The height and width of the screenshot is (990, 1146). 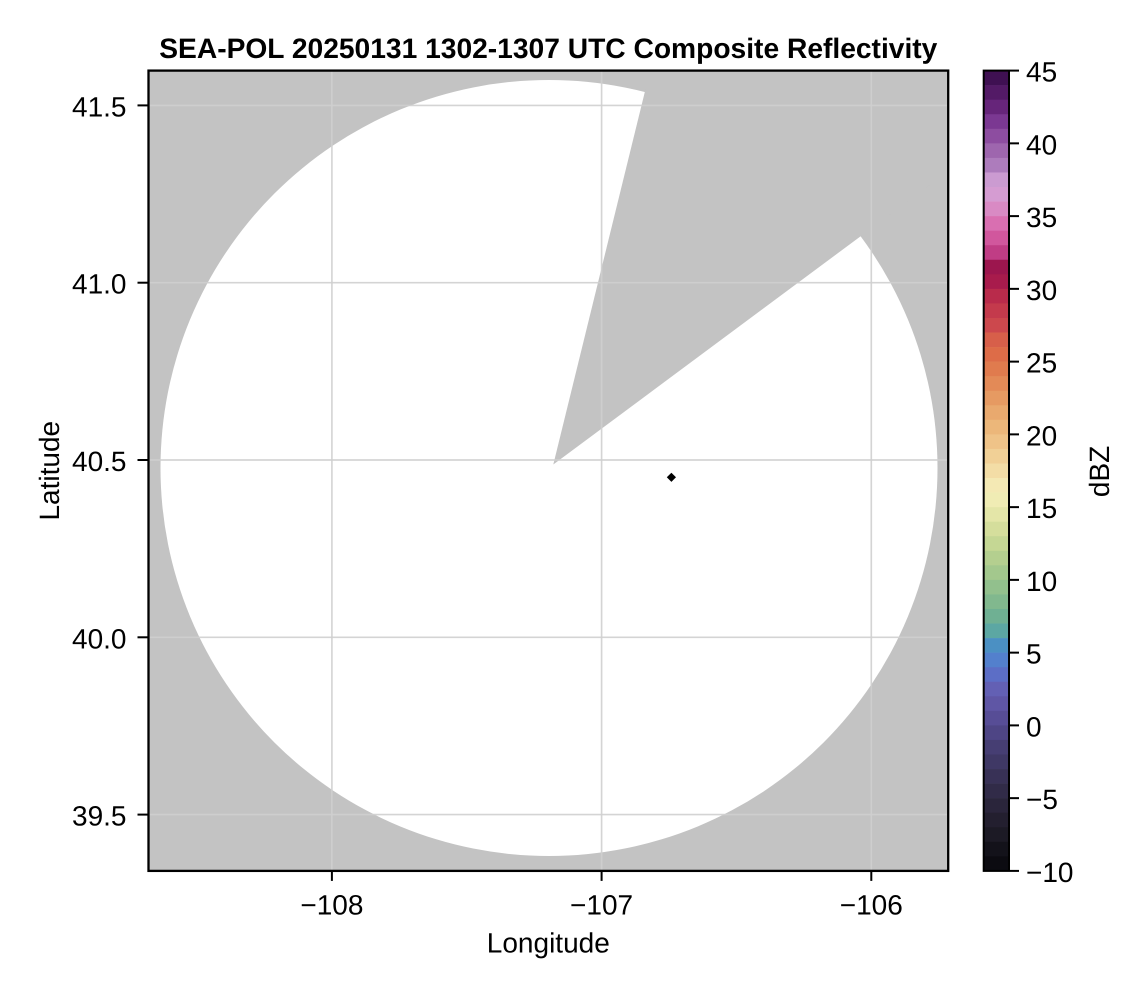 What do you see at coordinates (99, 638) in the screenshot?
I see `svg-text: 40.0` at bounding box center [99, 638].